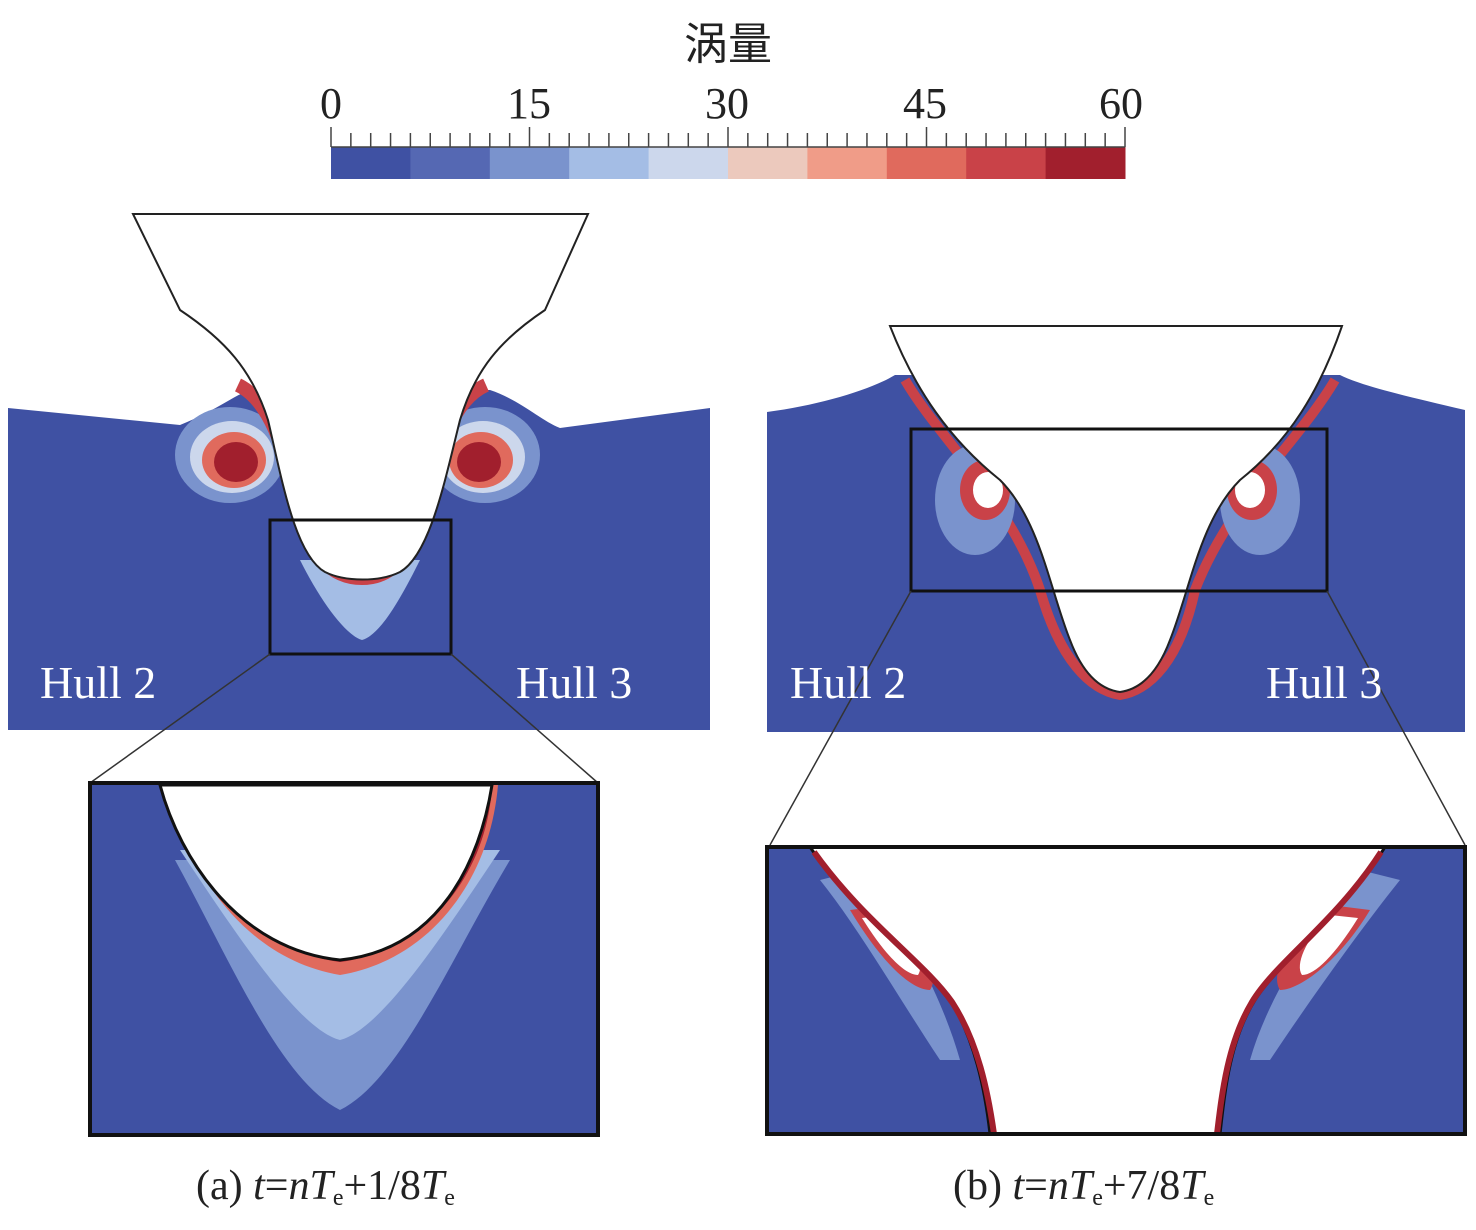 This screenshot has height=1230, width=1476. I want to click on wake-a, so click(360, 600).